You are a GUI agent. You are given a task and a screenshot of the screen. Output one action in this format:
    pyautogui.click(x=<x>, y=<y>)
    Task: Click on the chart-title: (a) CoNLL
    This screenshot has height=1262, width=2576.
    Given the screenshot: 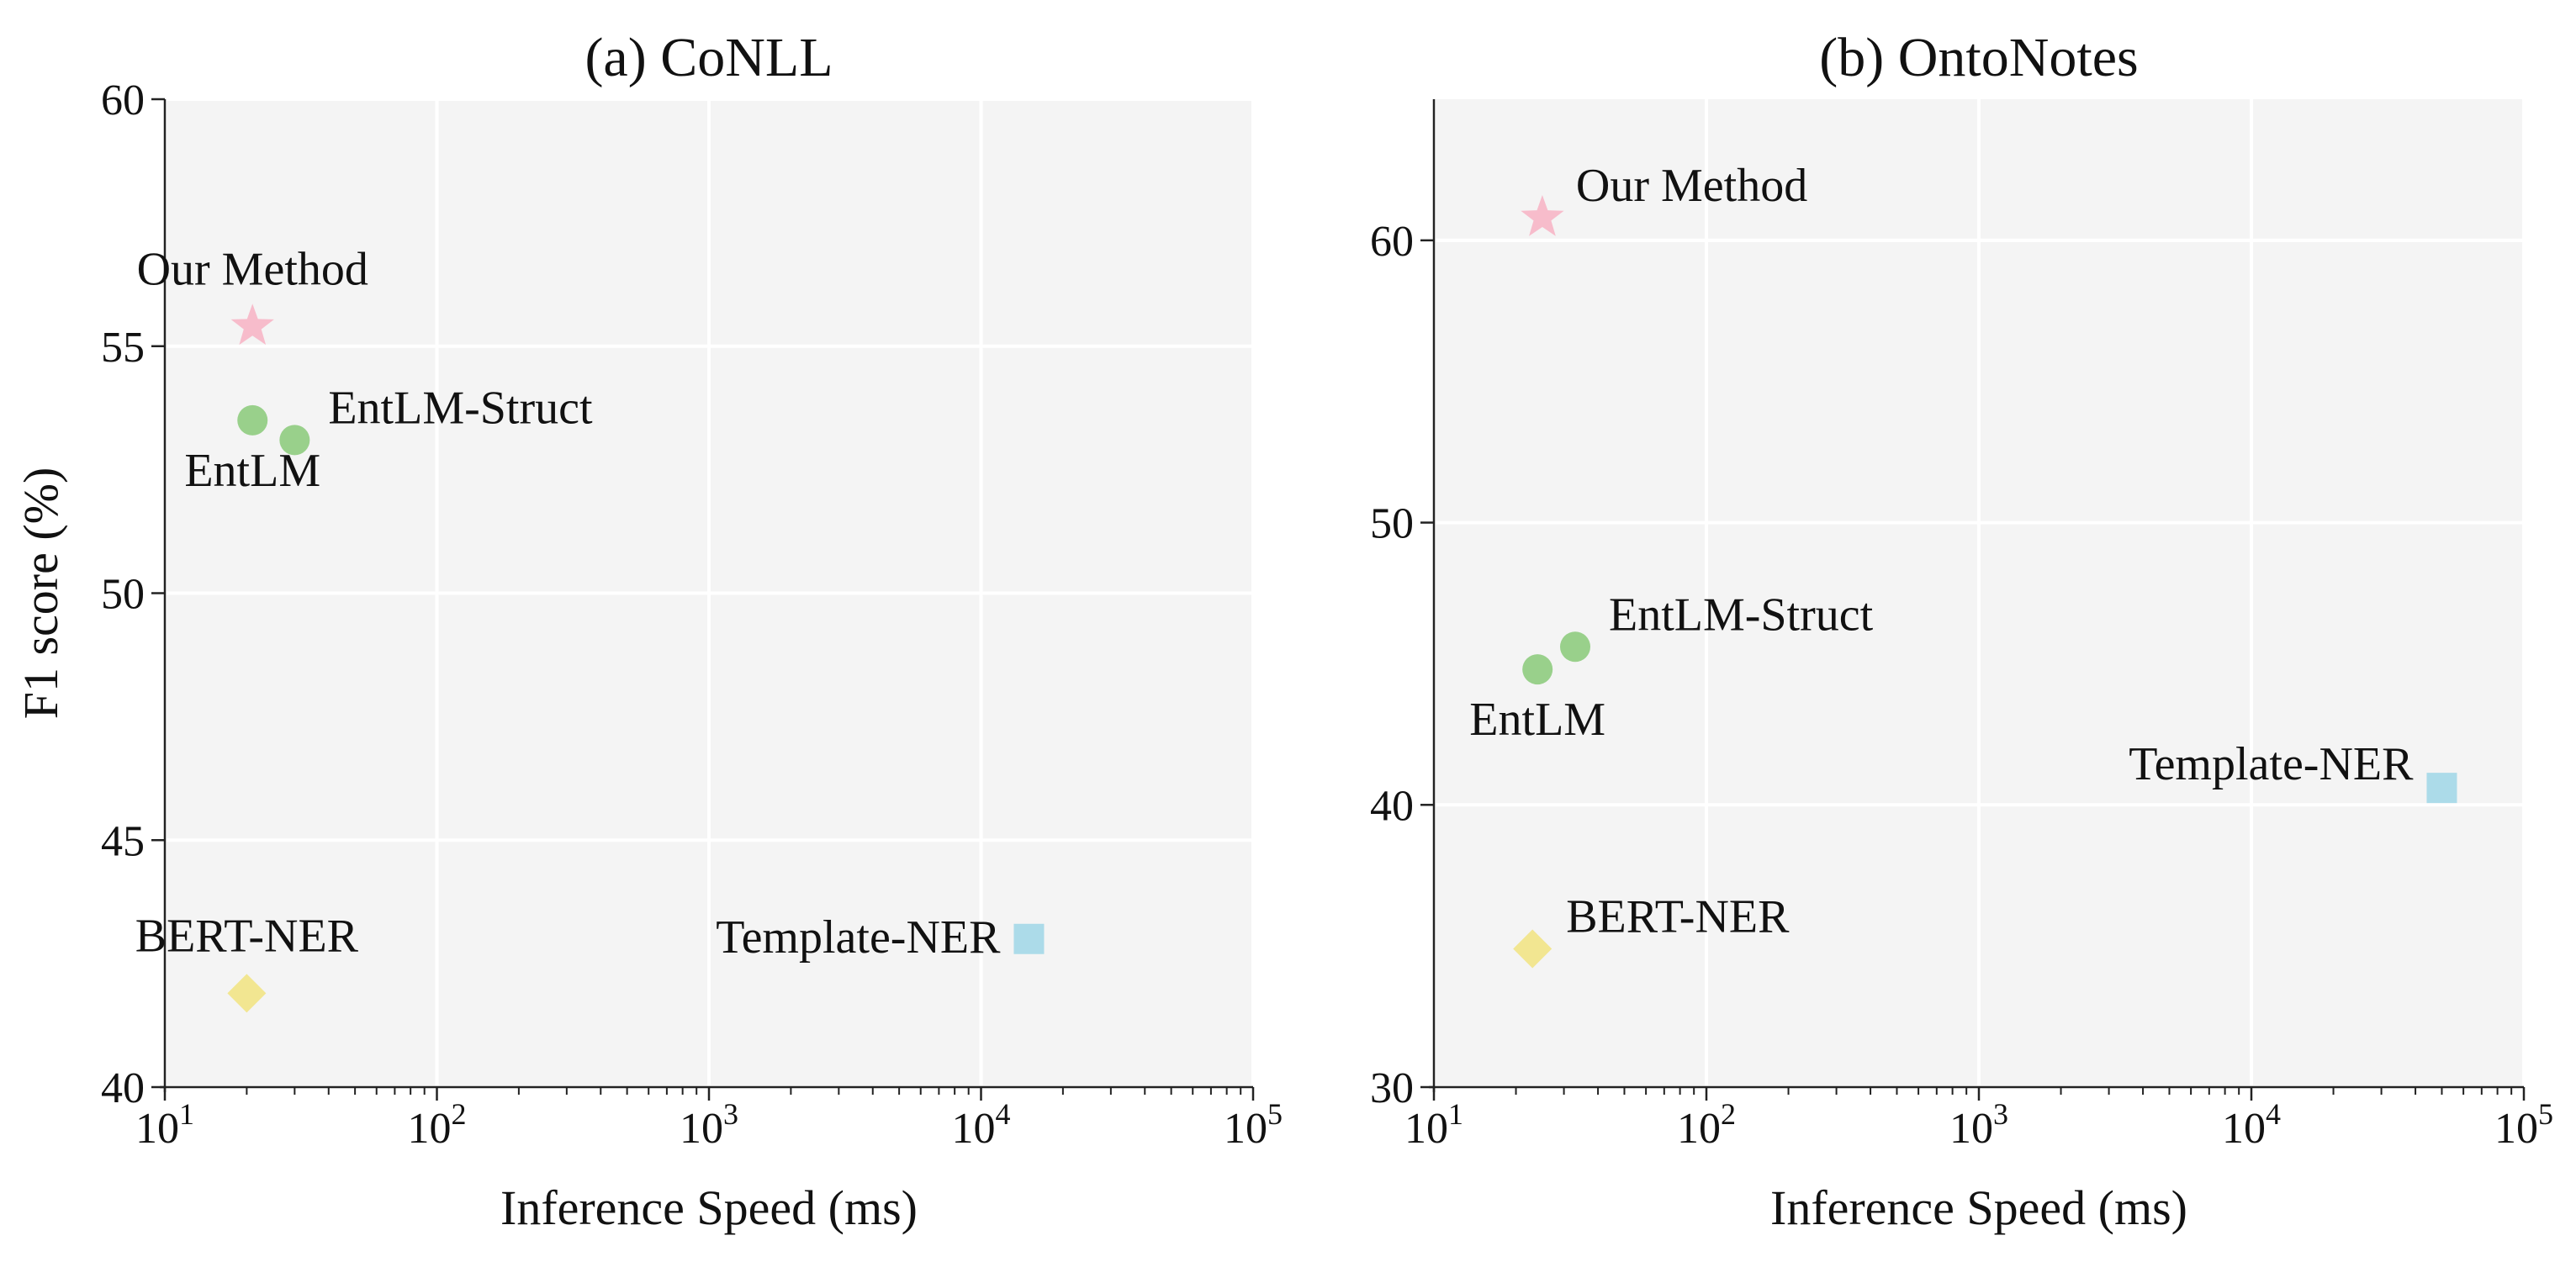 What is the action you would take?
    pyautogui.click(x=708, y=57)
    